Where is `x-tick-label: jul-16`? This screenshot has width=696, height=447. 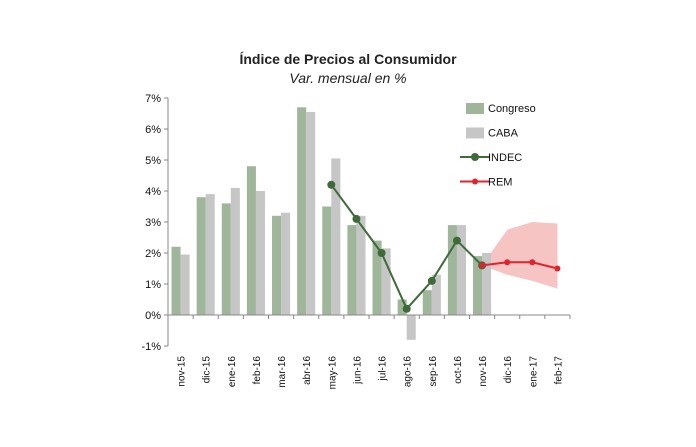 x-tick-label: jul-16 is located at coordinates (383, 369).